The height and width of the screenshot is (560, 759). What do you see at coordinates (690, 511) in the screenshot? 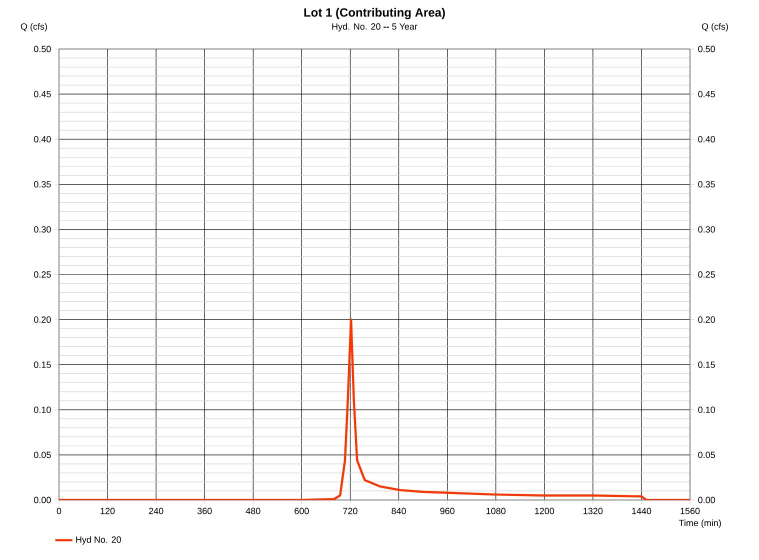
I see `x-tick-label: 1560` at bounding box center [690, 511].